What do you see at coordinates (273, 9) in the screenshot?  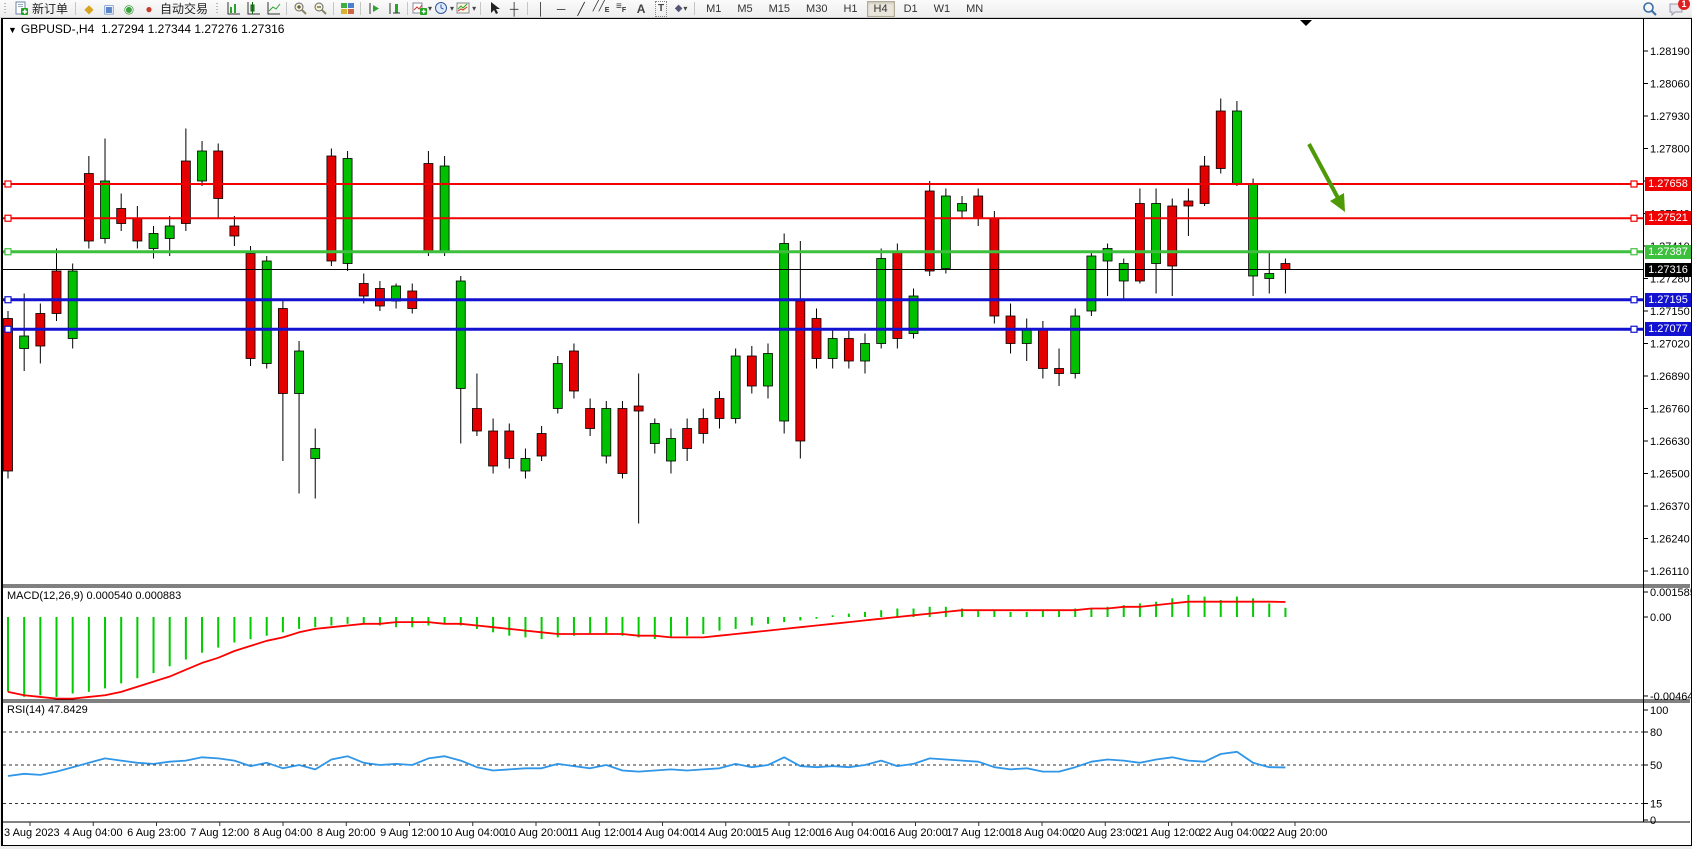 I see `line-chart-icon` at bounding box center [273, 9].